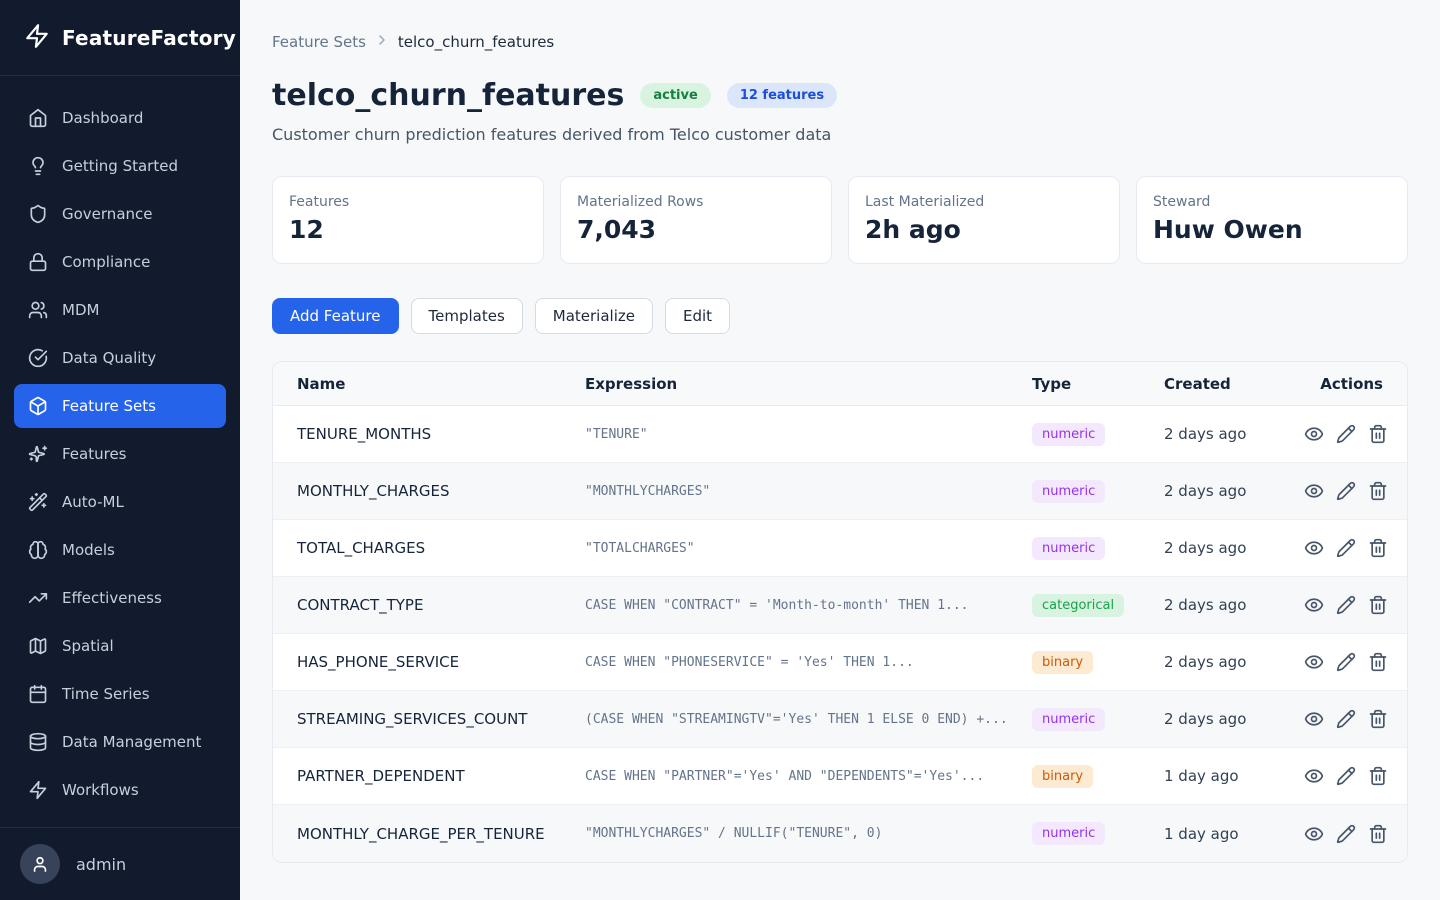  Describe the element at coordinates (840, 434) in the screenshot. I see `table-row: TENURE_MONTHS "TENURE" numeric 2 days ago` at that location.